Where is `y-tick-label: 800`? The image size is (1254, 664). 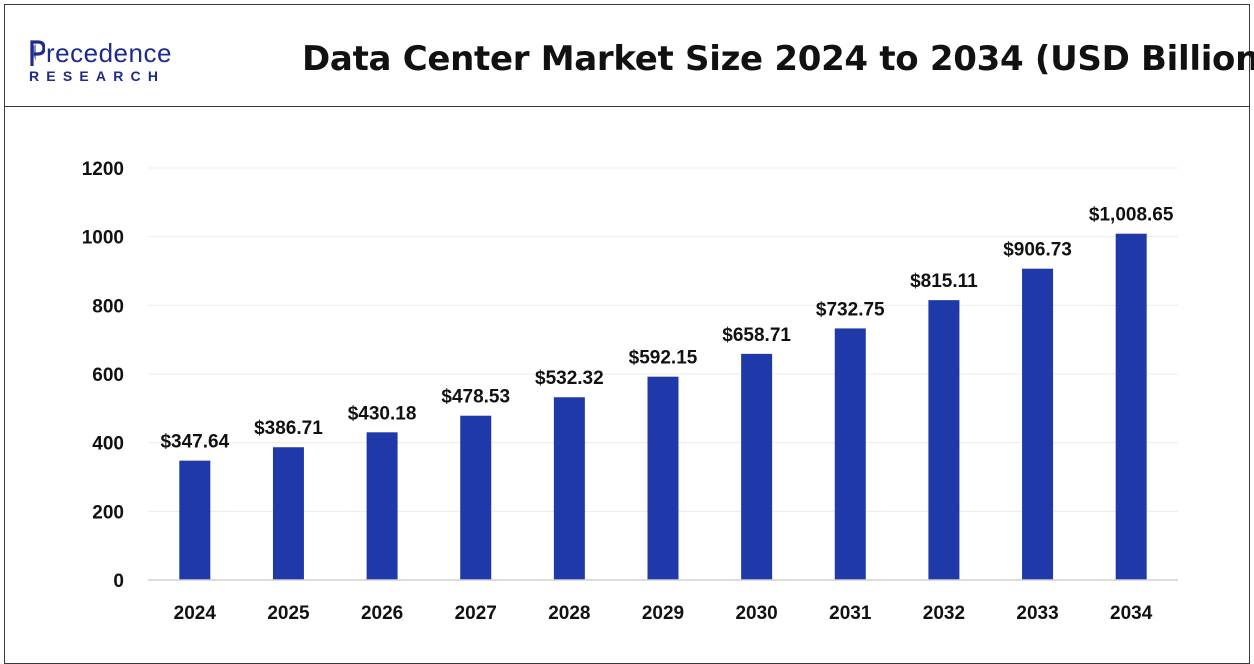 y-tick-label: 800 is located at coordinates (108, 306).